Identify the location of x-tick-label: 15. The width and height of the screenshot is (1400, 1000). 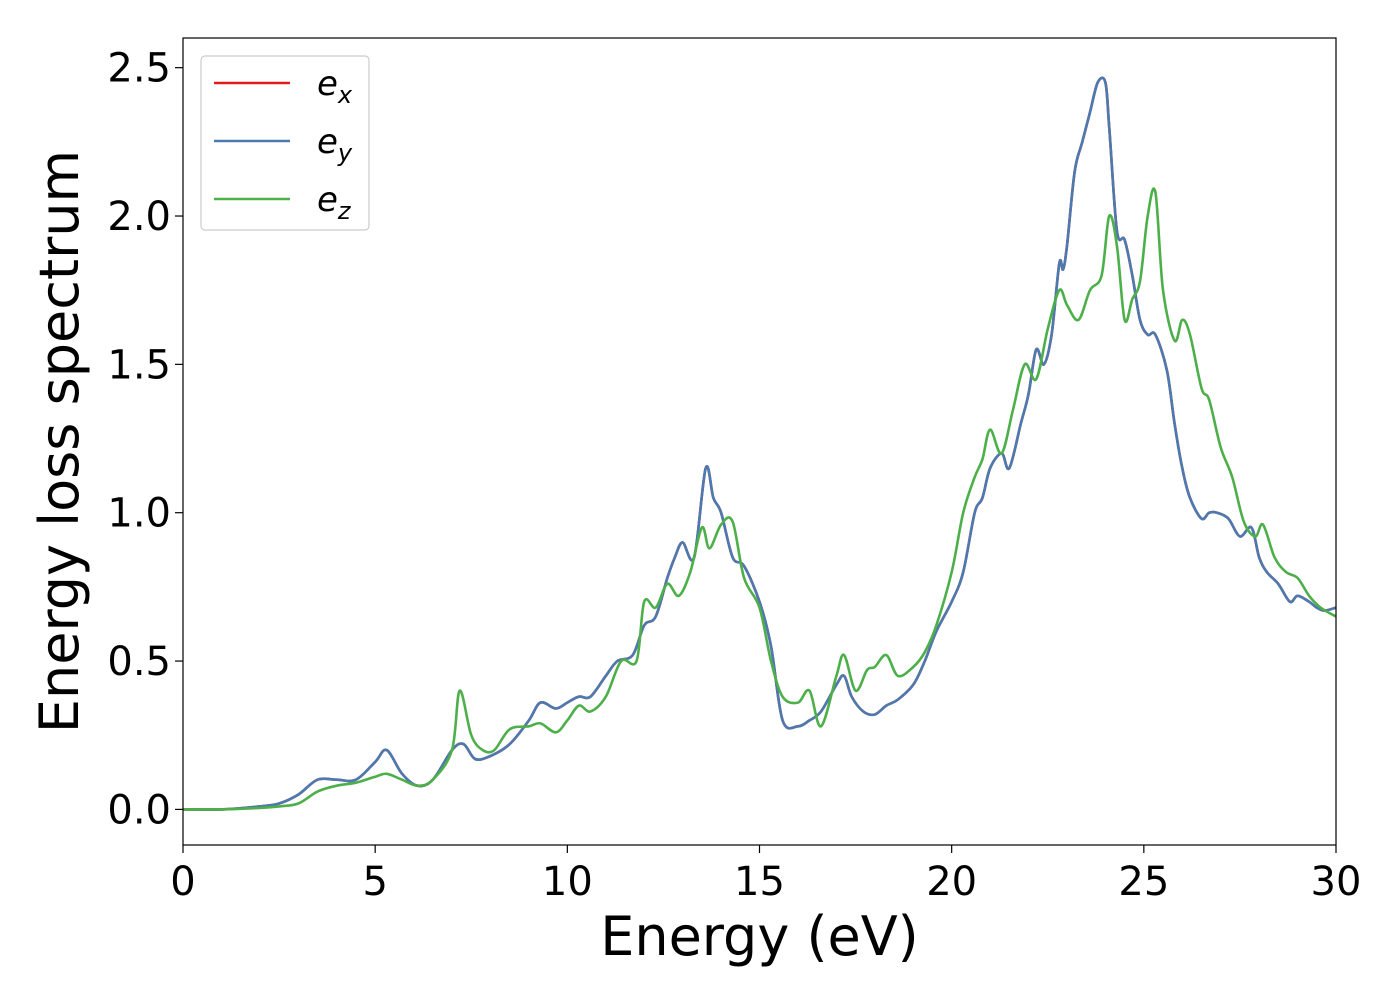
(759, 882).